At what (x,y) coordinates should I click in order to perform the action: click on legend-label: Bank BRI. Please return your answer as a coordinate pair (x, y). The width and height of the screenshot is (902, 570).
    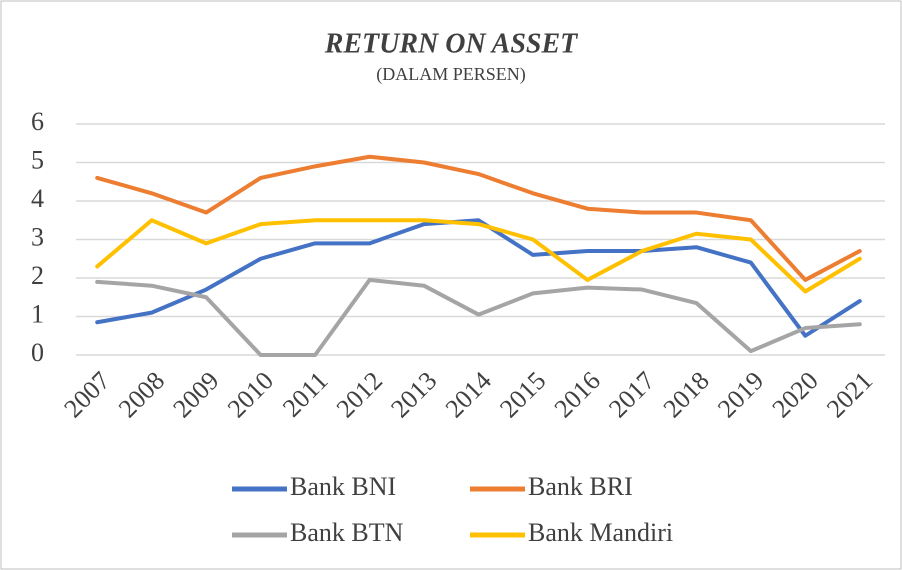
    Looking at the image, I should click on (580, 486).